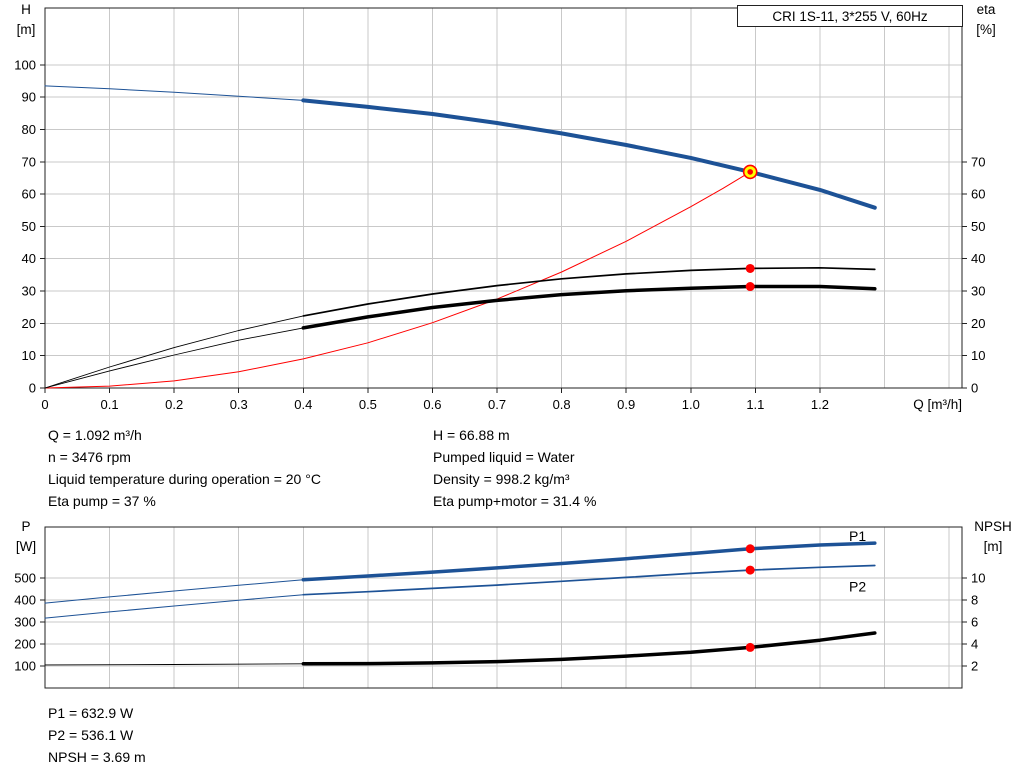 The height and width of the screenshot is (781, 1024). Describe the element at coordinates (29, 355) in the screenshot. I see `tick-label-left: 10` at that location.